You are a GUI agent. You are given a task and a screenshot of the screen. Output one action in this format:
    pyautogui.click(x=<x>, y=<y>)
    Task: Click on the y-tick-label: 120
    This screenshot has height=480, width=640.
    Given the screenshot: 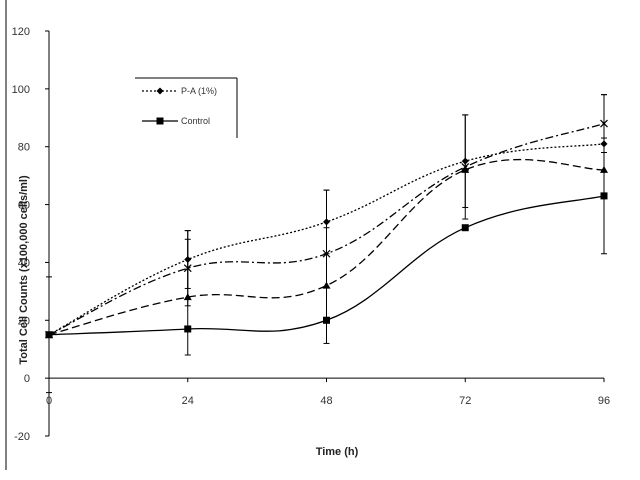 What is the action you would take?
    pyautogui.click(x=21, y=32)
    